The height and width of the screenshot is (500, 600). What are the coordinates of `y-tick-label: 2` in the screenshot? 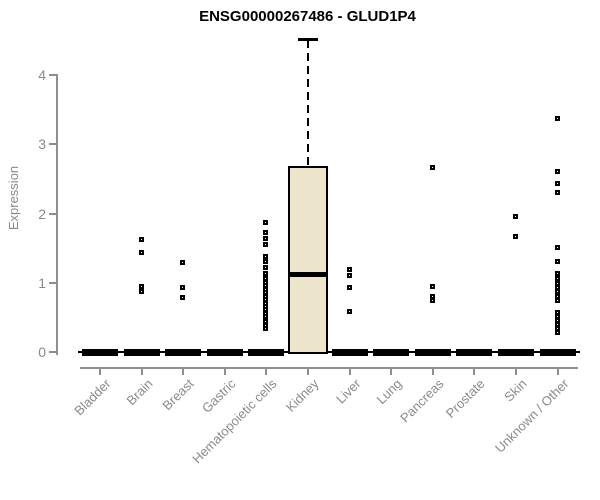 It's located at (42, 213).